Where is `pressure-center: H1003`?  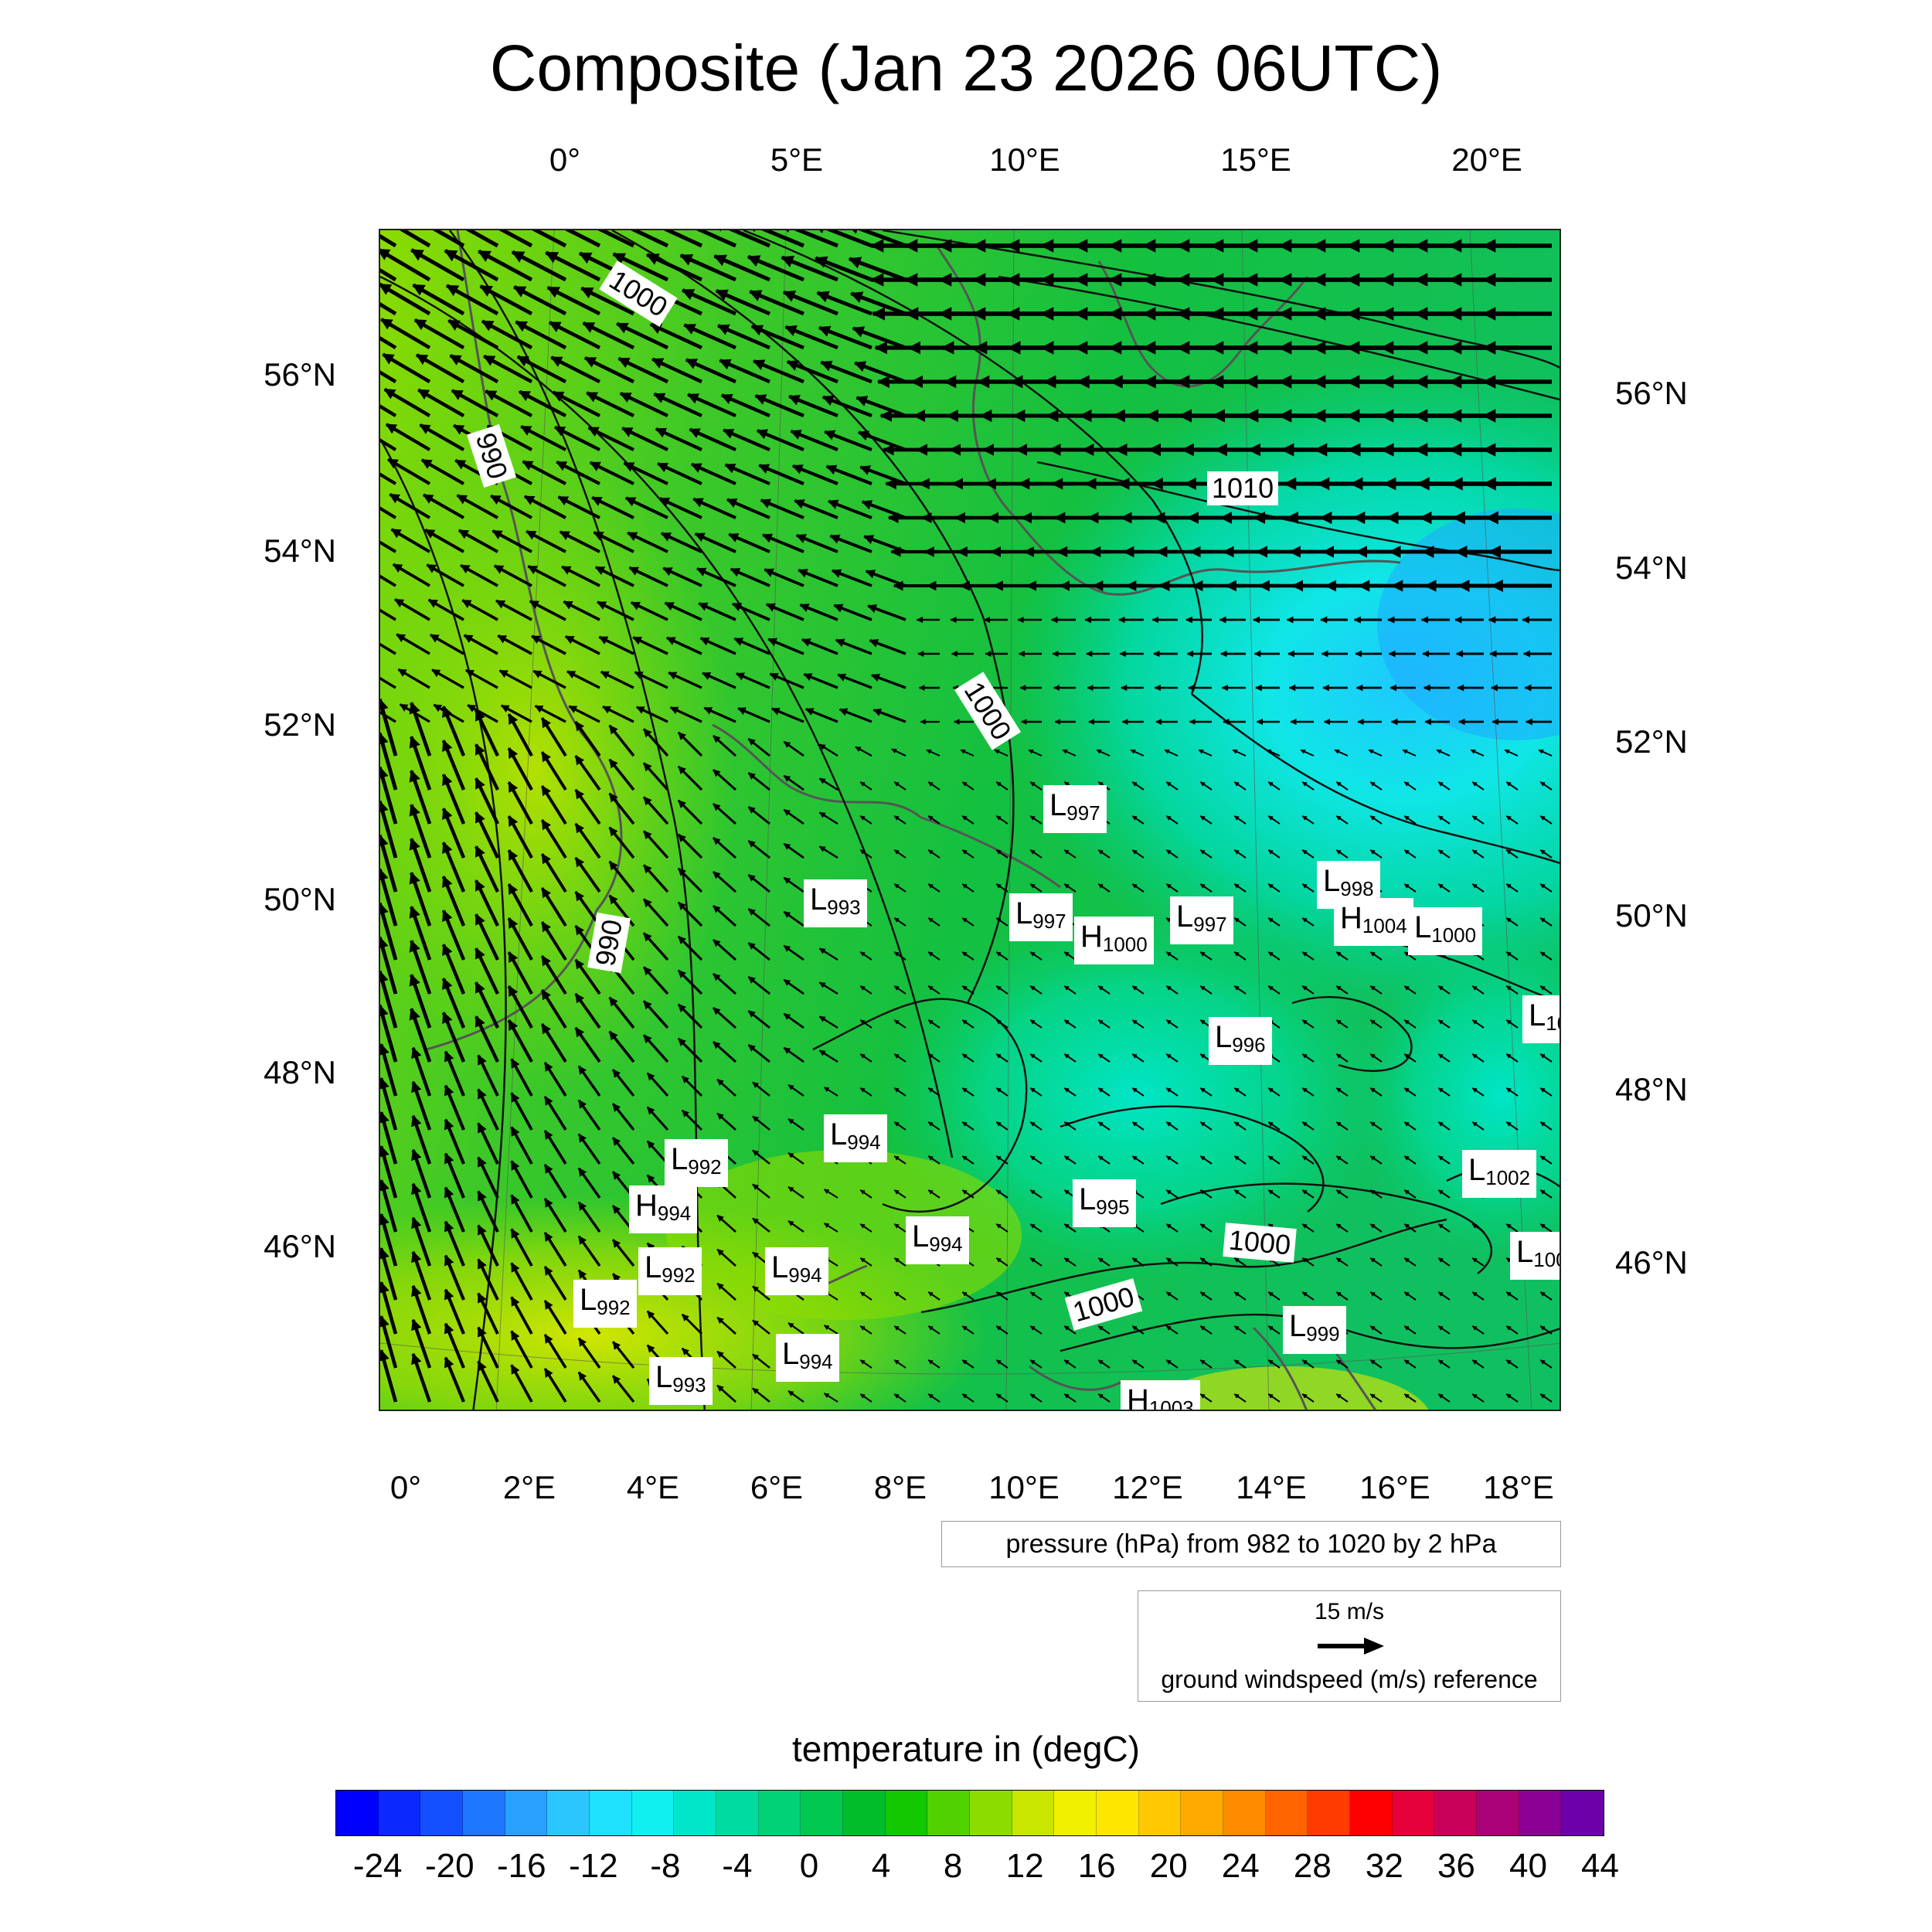
pressure-center: H1003 is located at coordinates (1161, 1395).